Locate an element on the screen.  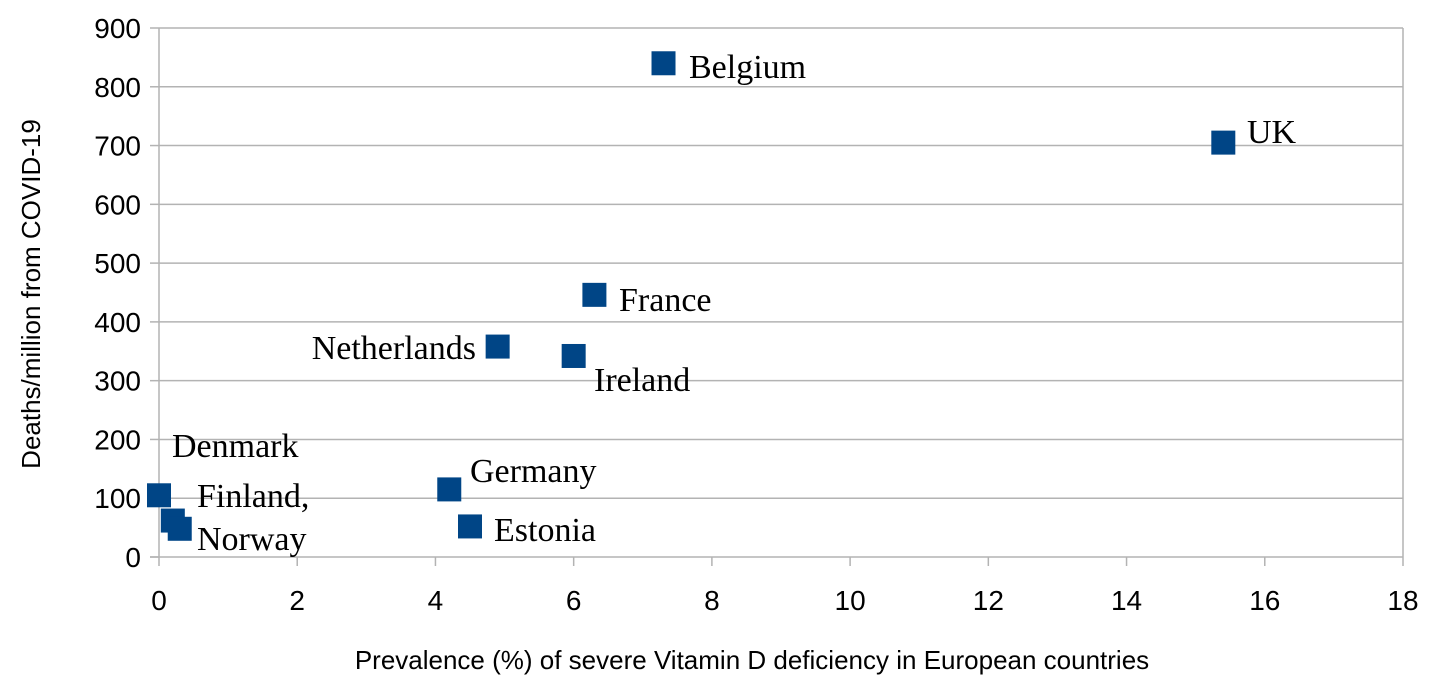
x-tick-label: 6 is located at coordinates (574, 600).